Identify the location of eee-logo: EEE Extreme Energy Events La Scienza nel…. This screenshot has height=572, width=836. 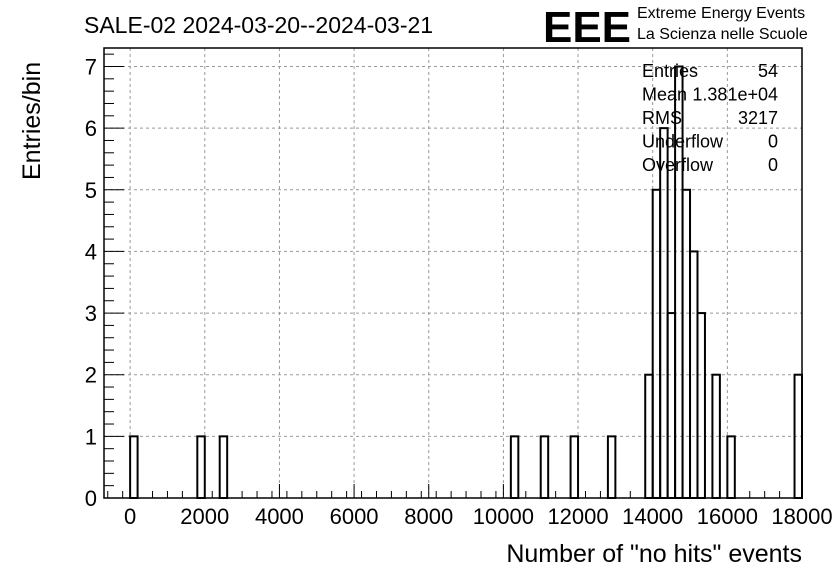
(675, 27).